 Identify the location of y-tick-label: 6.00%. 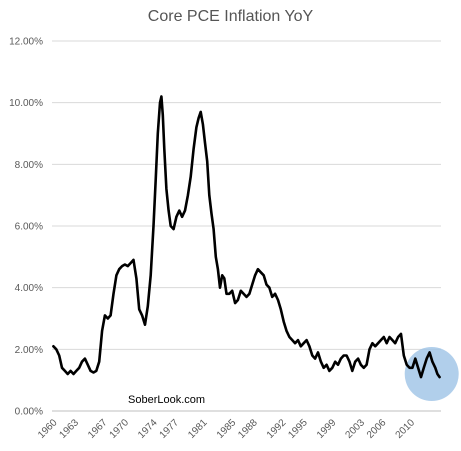
(29, 227).